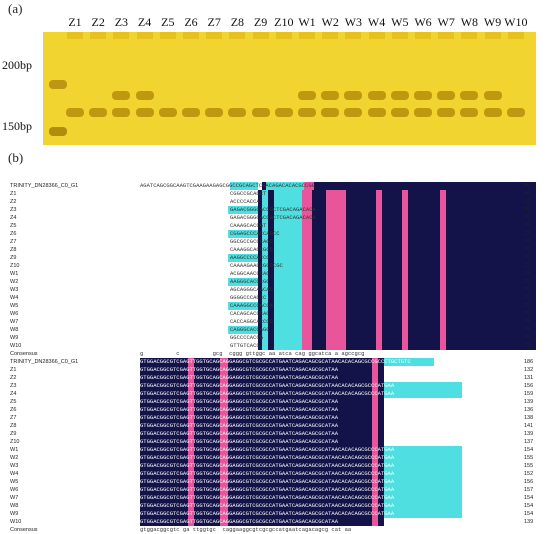  What do you see at coordinates (13, 370) in the screenshot?
I see `sequence-name: Z1` at bounding box center [13, 370].